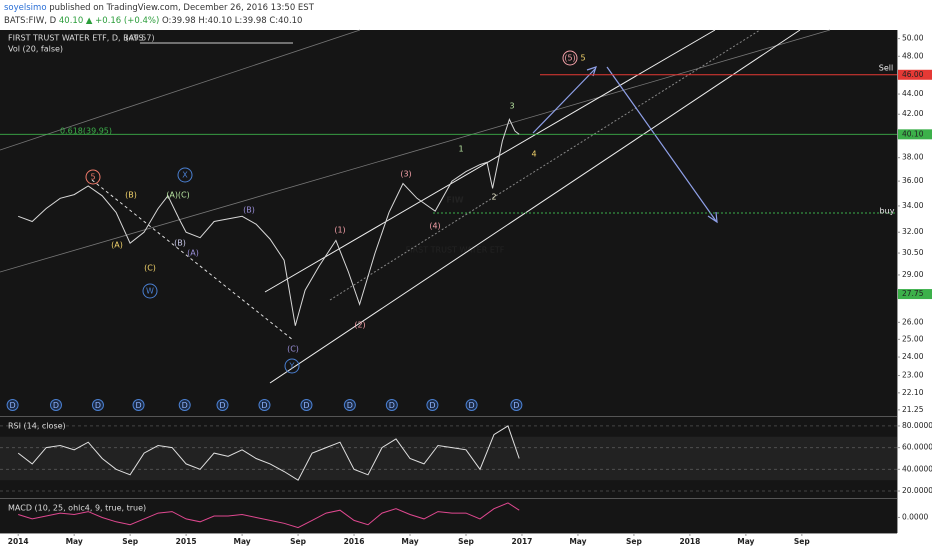 Image resolution: width=932 pixels, height=550 pixels. I want to click on y-tick-label: 20.0000, so click(917, 490).